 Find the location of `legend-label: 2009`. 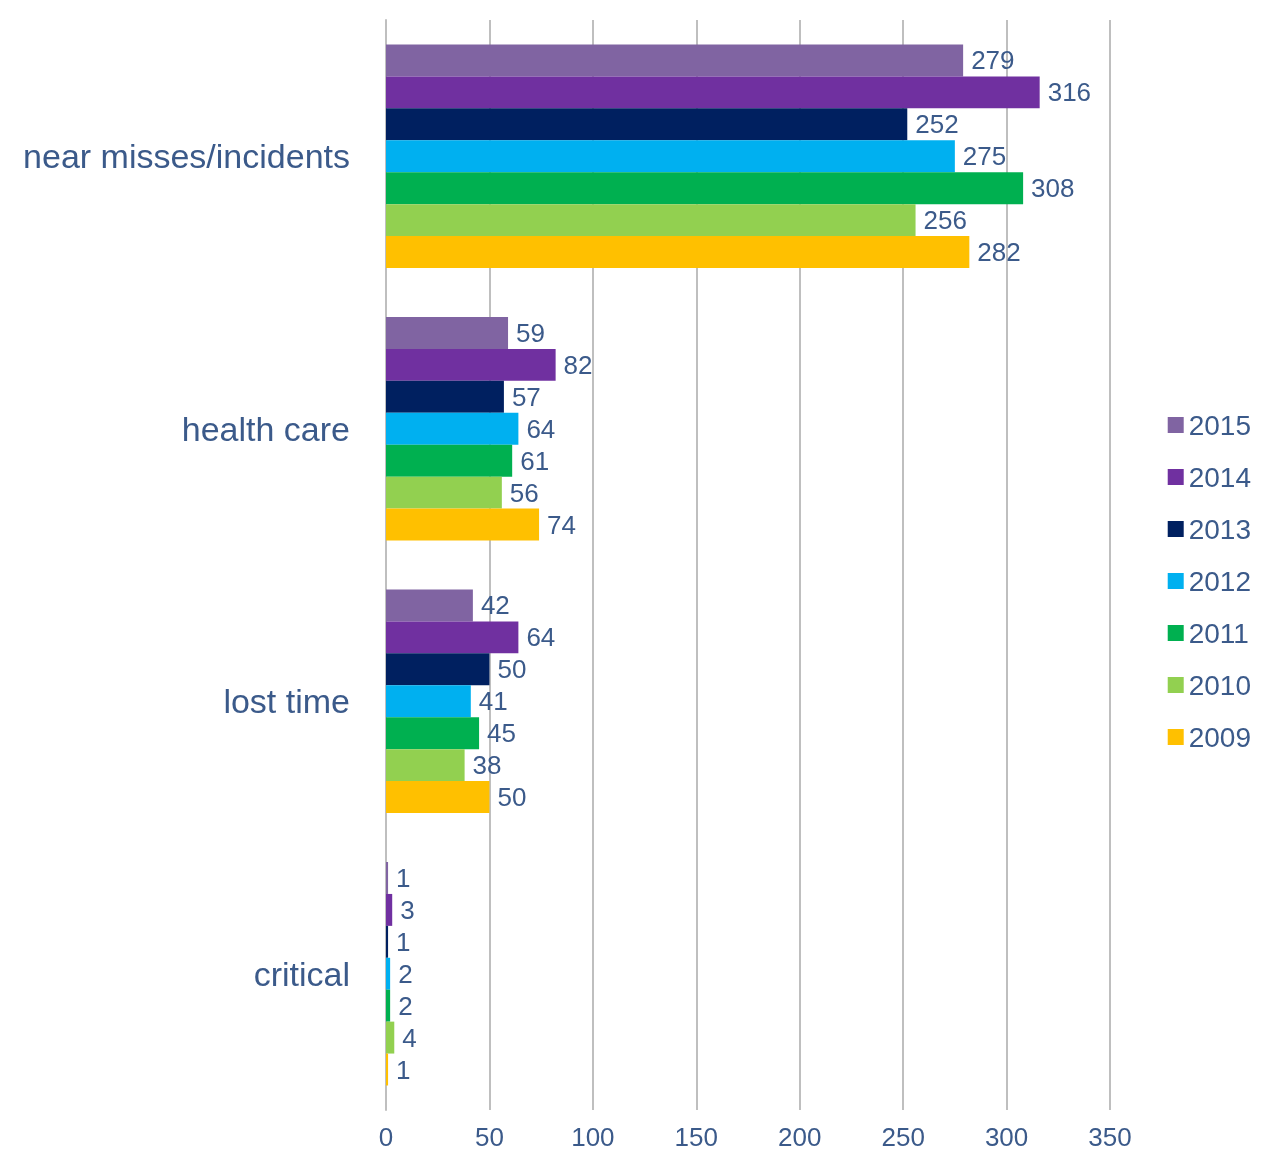

legend-label: 2009 is located at coordinates (1220, 737).